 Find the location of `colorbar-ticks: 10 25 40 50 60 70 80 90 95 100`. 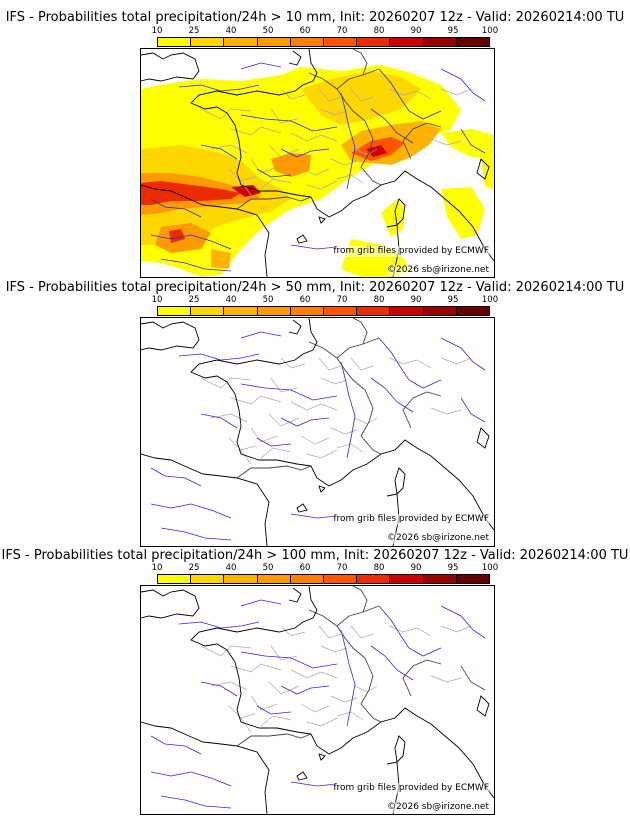

colorbar-ticks: 10 25 40 50 60 70 80 90 95 100 is located at coordinates (325, 31).